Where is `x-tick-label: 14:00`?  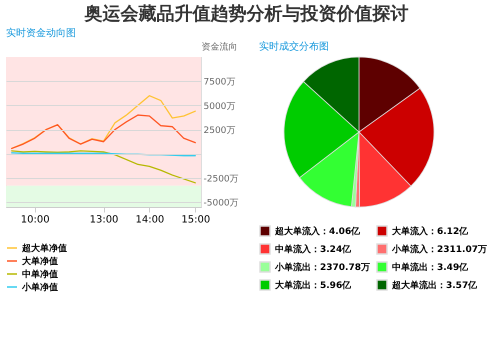 x-tick-label: 14:00 is located at coordinates (149, 220).